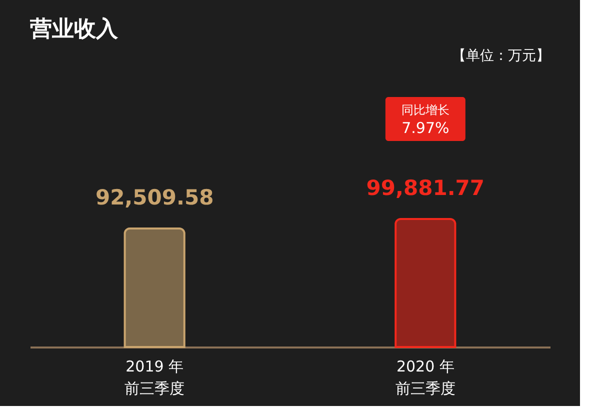  Describe the element at coordinates (425, 120) in the screenshot. I see `text: 同比增长7.97%` at that location.